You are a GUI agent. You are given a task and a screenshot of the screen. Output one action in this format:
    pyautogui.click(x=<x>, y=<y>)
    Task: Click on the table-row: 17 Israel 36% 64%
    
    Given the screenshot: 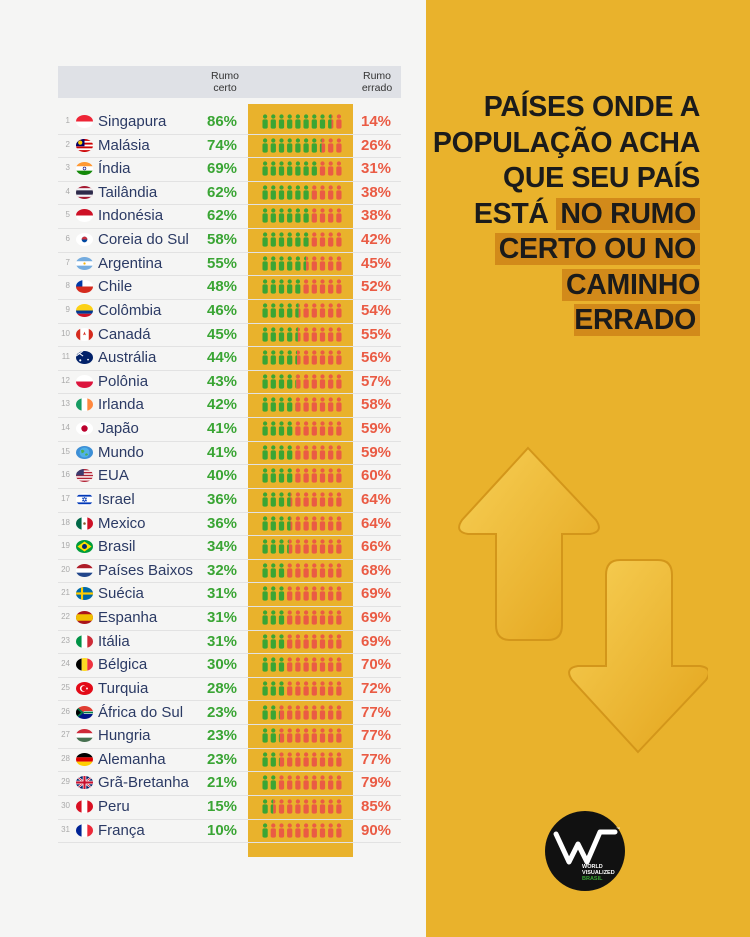 What is the action you would take?
    pyautogui.click(x=229, y=500)
    